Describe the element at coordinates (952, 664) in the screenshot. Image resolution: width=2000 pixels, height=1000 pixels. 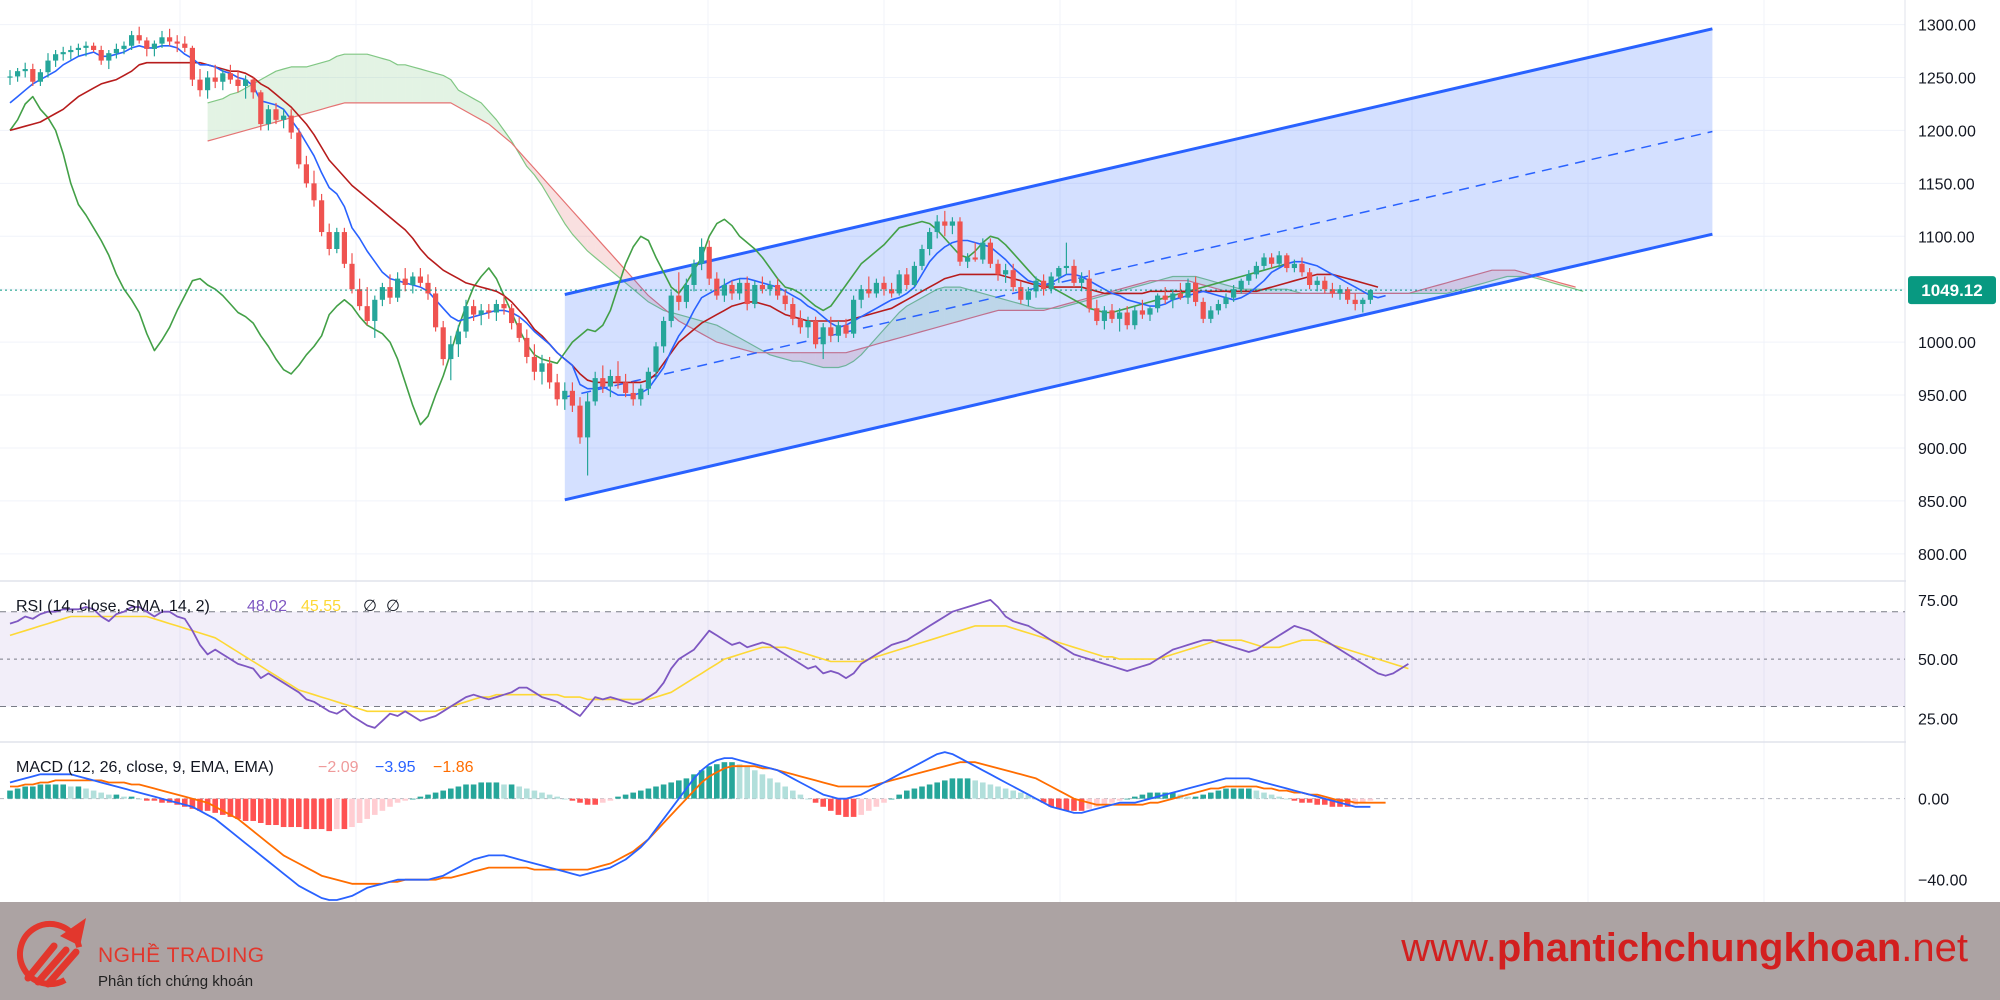
I see `rsi-panel` at that location.